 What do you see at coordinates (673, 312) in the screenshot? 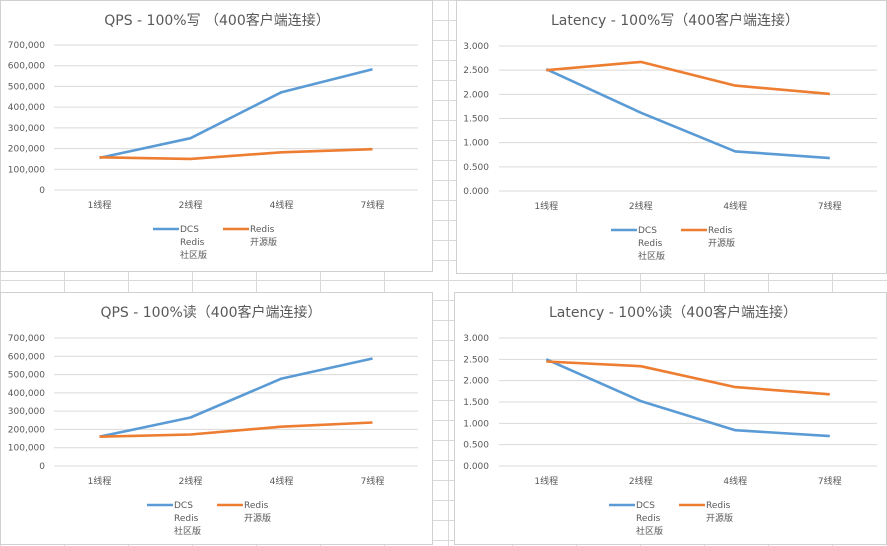
I see `chart-title: Latency - 100%读（400客户端连接）` at bounding box center [673, 312].